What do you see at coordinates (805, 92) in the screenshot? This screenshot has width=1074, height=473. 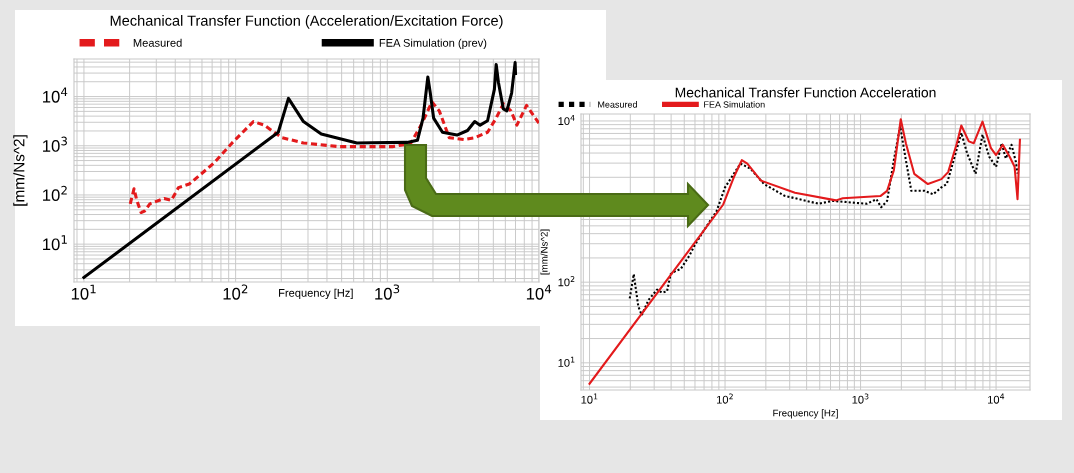 I see `chart-title: Mechanical Transfer Function Acceleration` at bounding box center [805, 92].